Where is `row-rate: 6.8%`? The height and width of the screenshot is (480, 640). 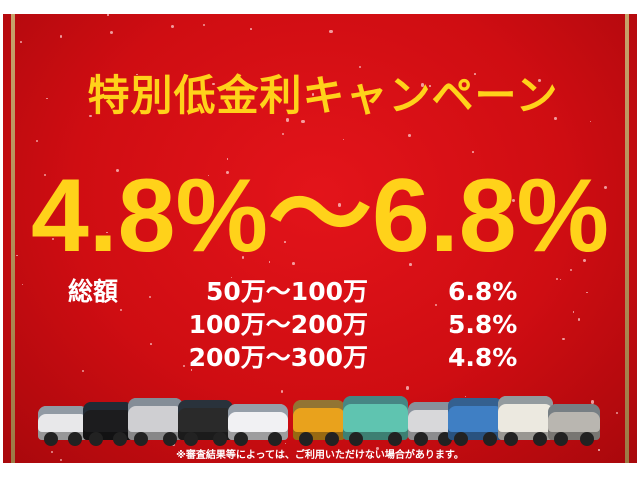
row-rate: 6.8% is located at coordinates (483, 291).